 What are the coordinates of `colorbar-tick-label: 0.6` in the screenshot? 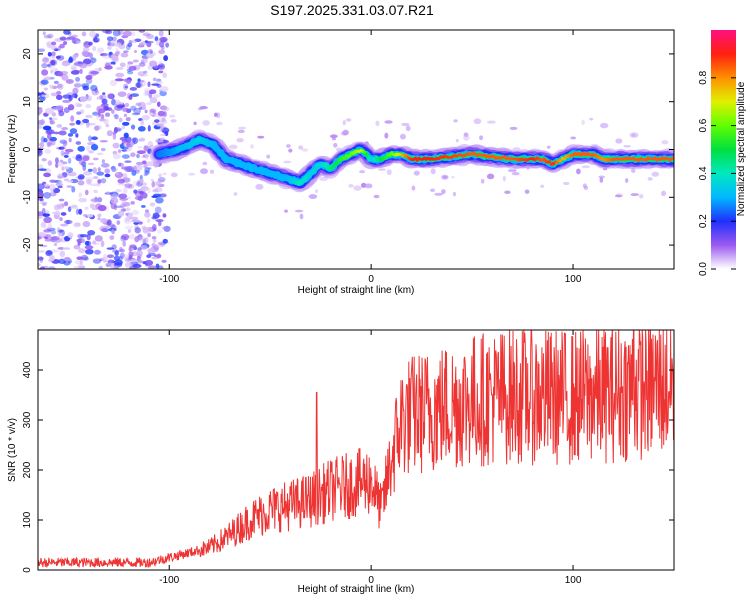 It's located at (703, 125).